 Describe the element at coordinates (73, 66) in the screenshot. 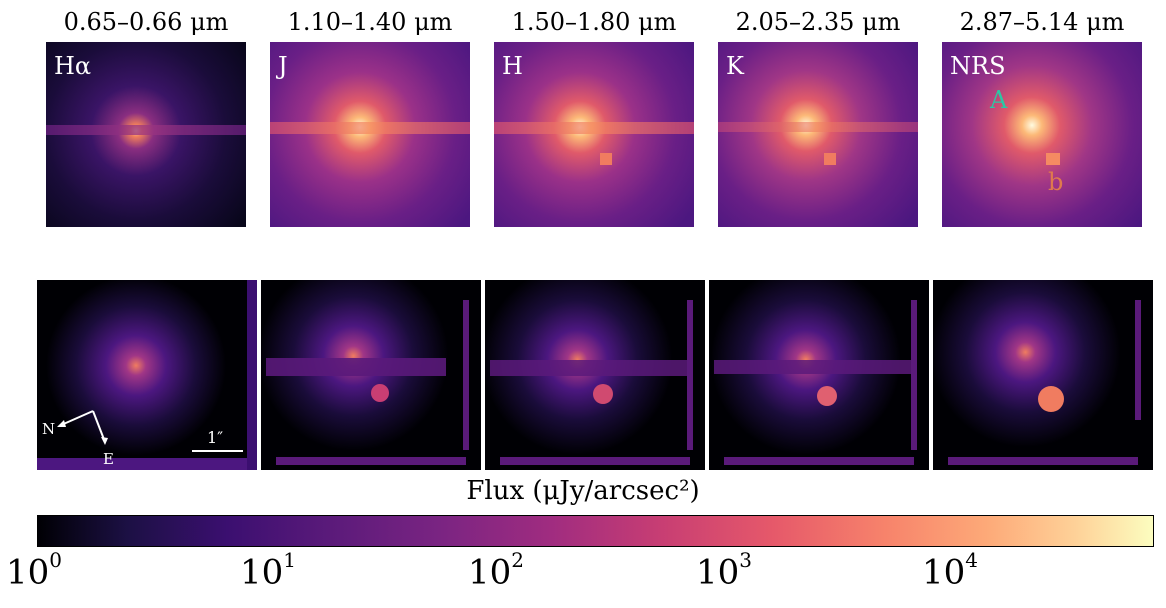

I see `panel-label-halpha: Hα` at that location.